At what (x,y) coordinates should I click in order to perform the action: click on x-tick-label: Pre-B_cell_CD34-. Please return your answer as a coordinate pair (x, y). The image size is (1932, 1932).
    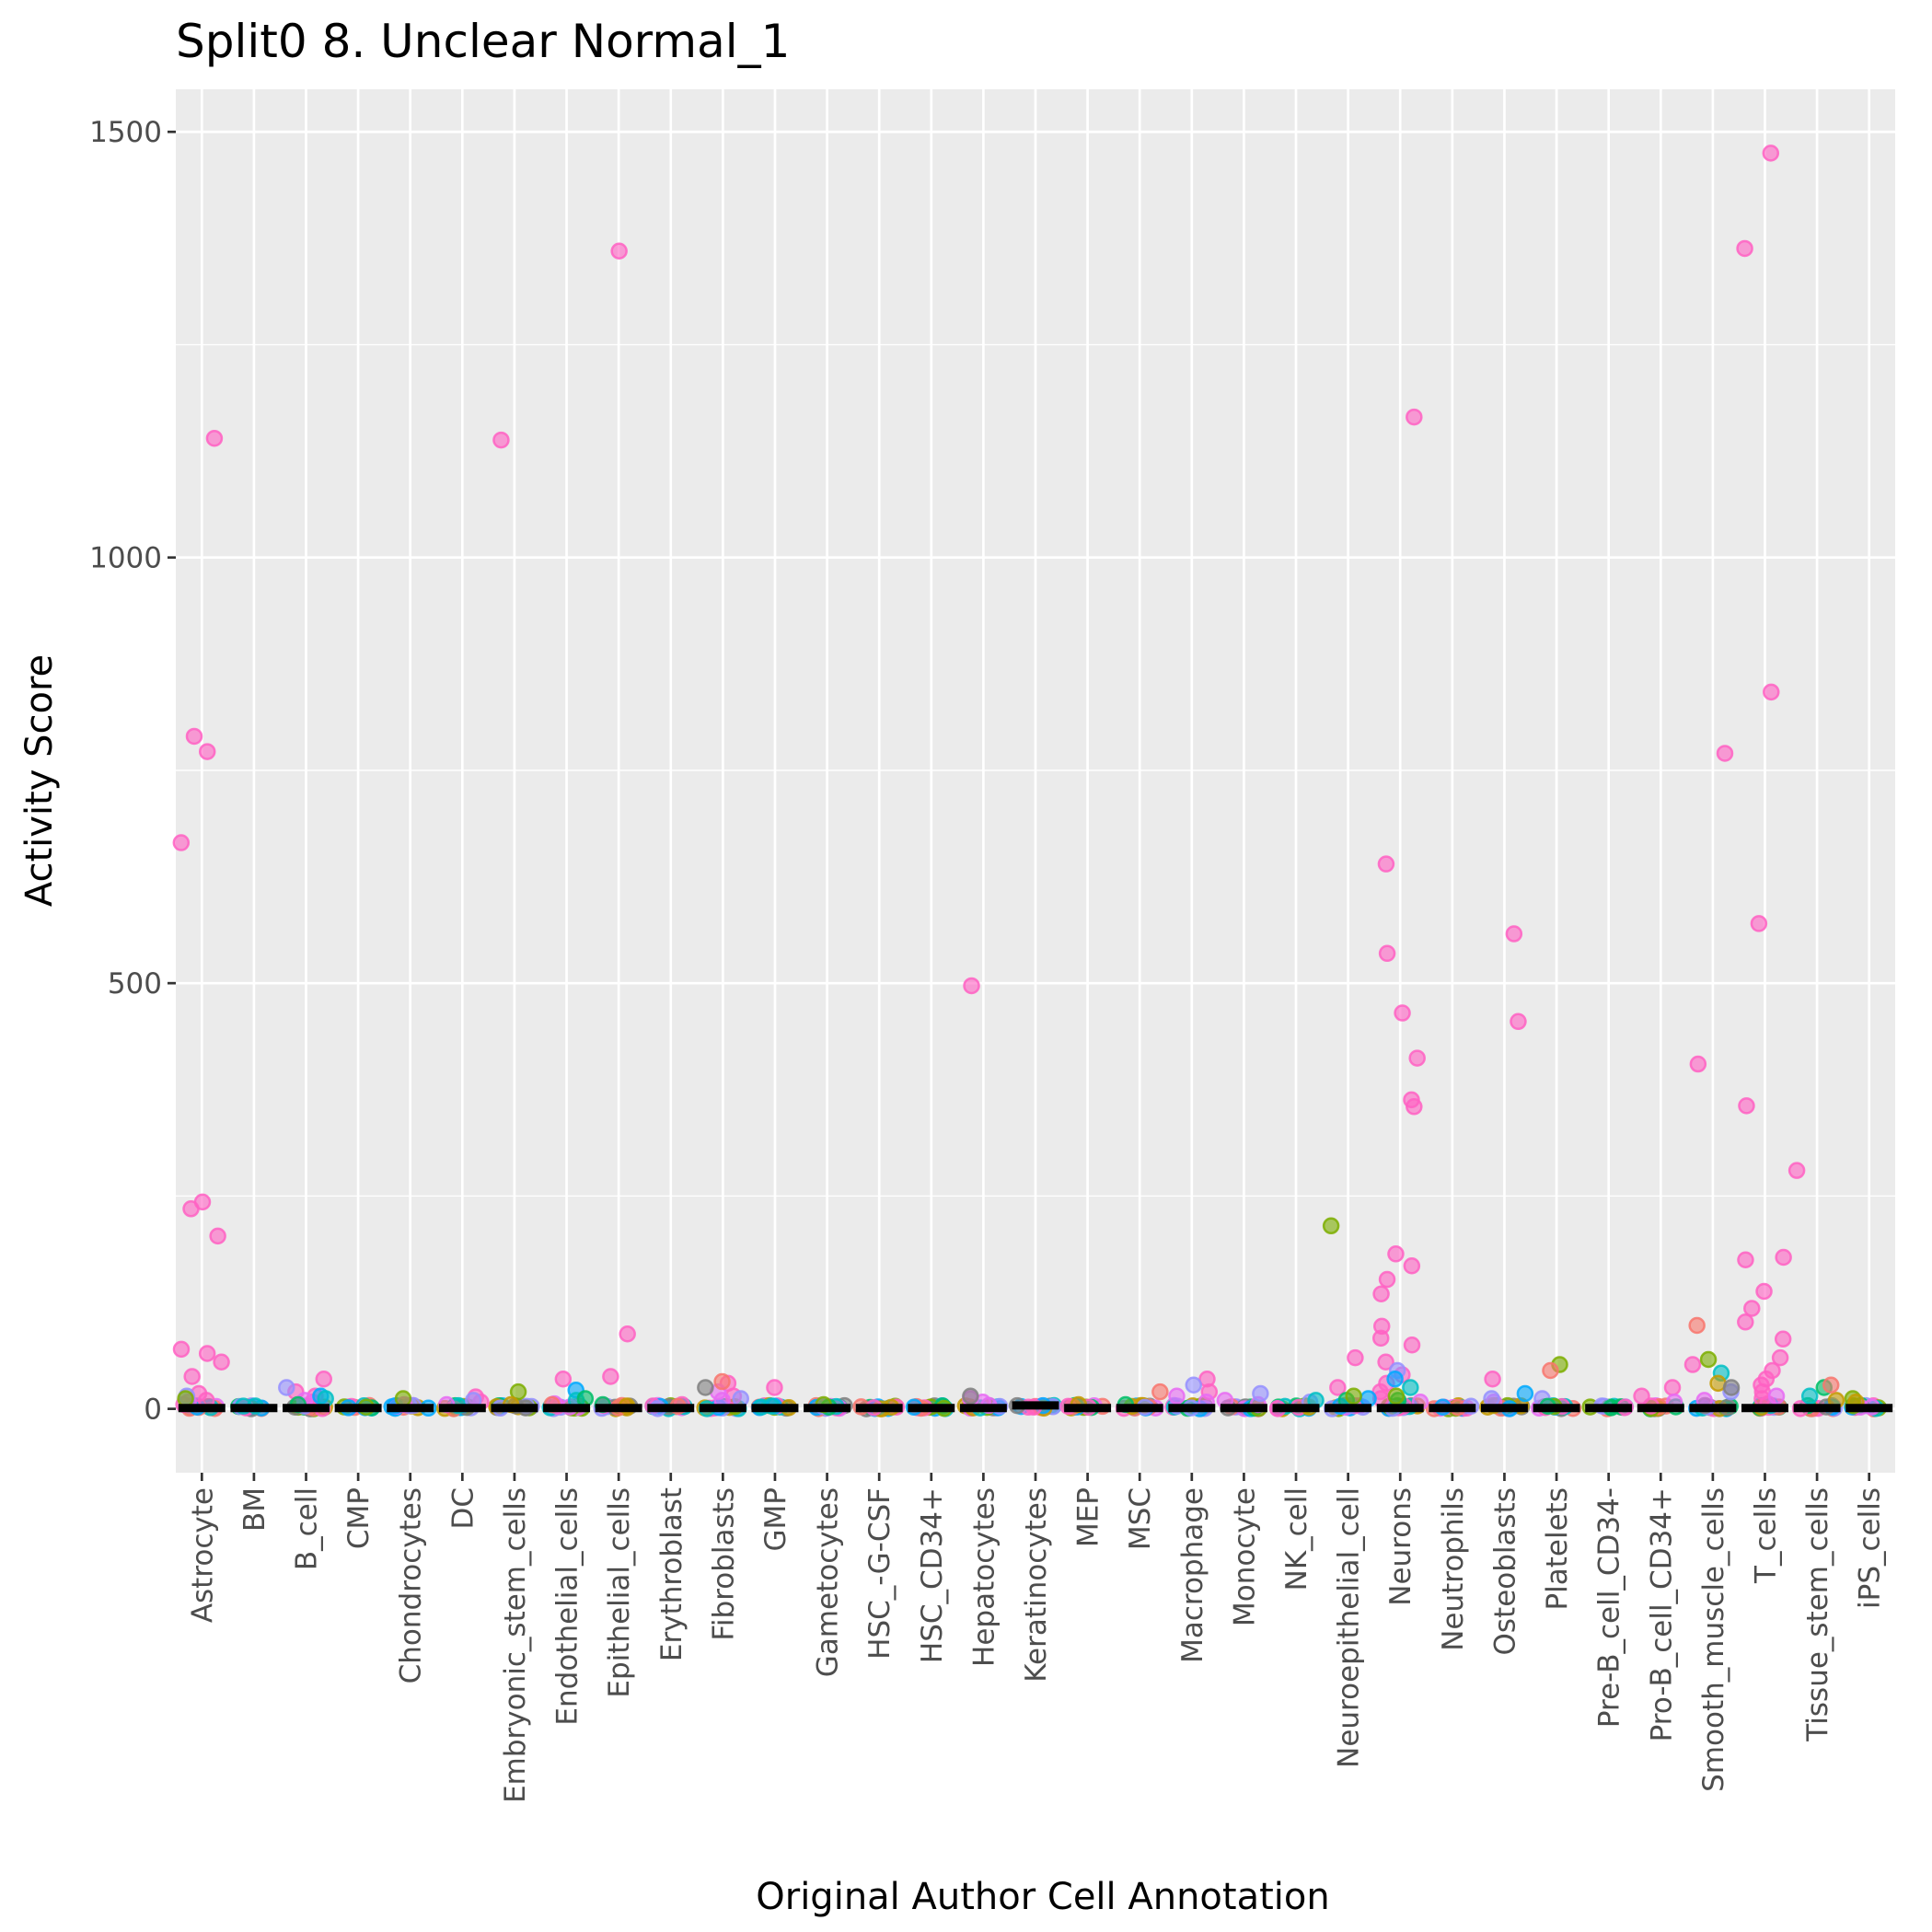
    Looking at the image, I should click on (1610, 1608).